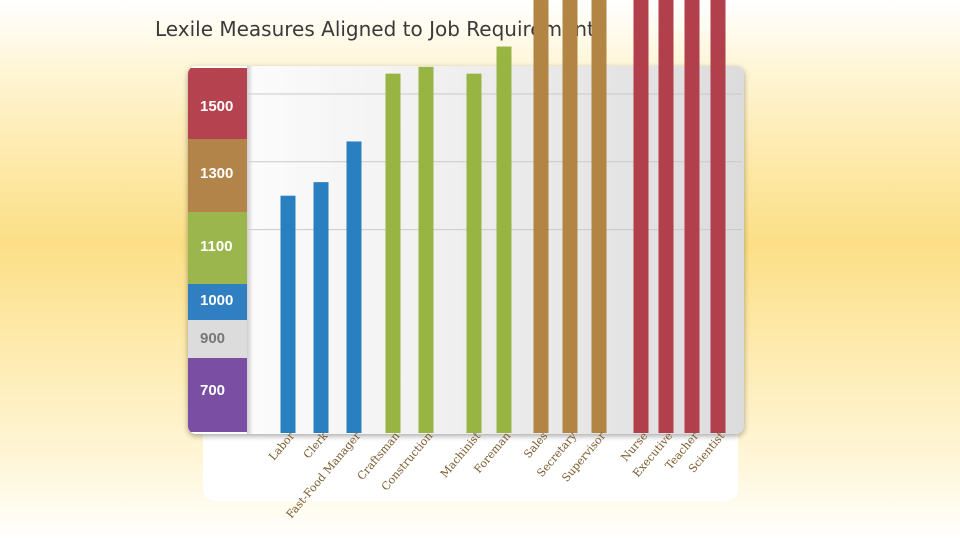 This screenshot has height=540, width=960. I want to click on bar-teacher, so click(692, 216).